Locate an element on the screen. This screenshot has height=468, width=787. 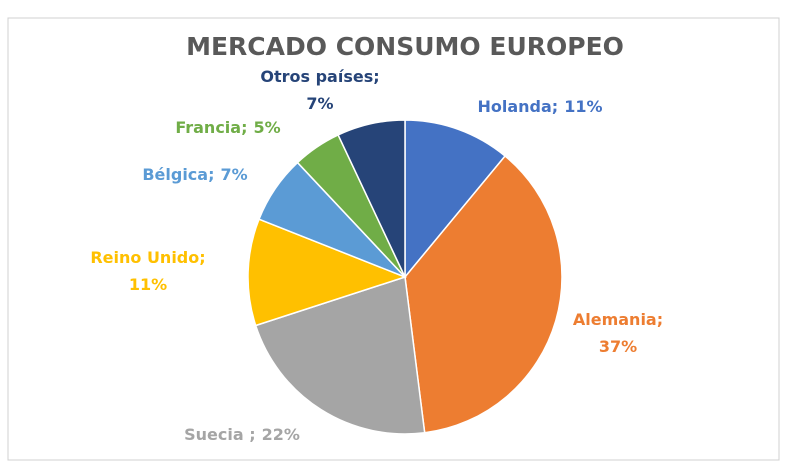
label-value: 5% is located at coordinates (266, 127).